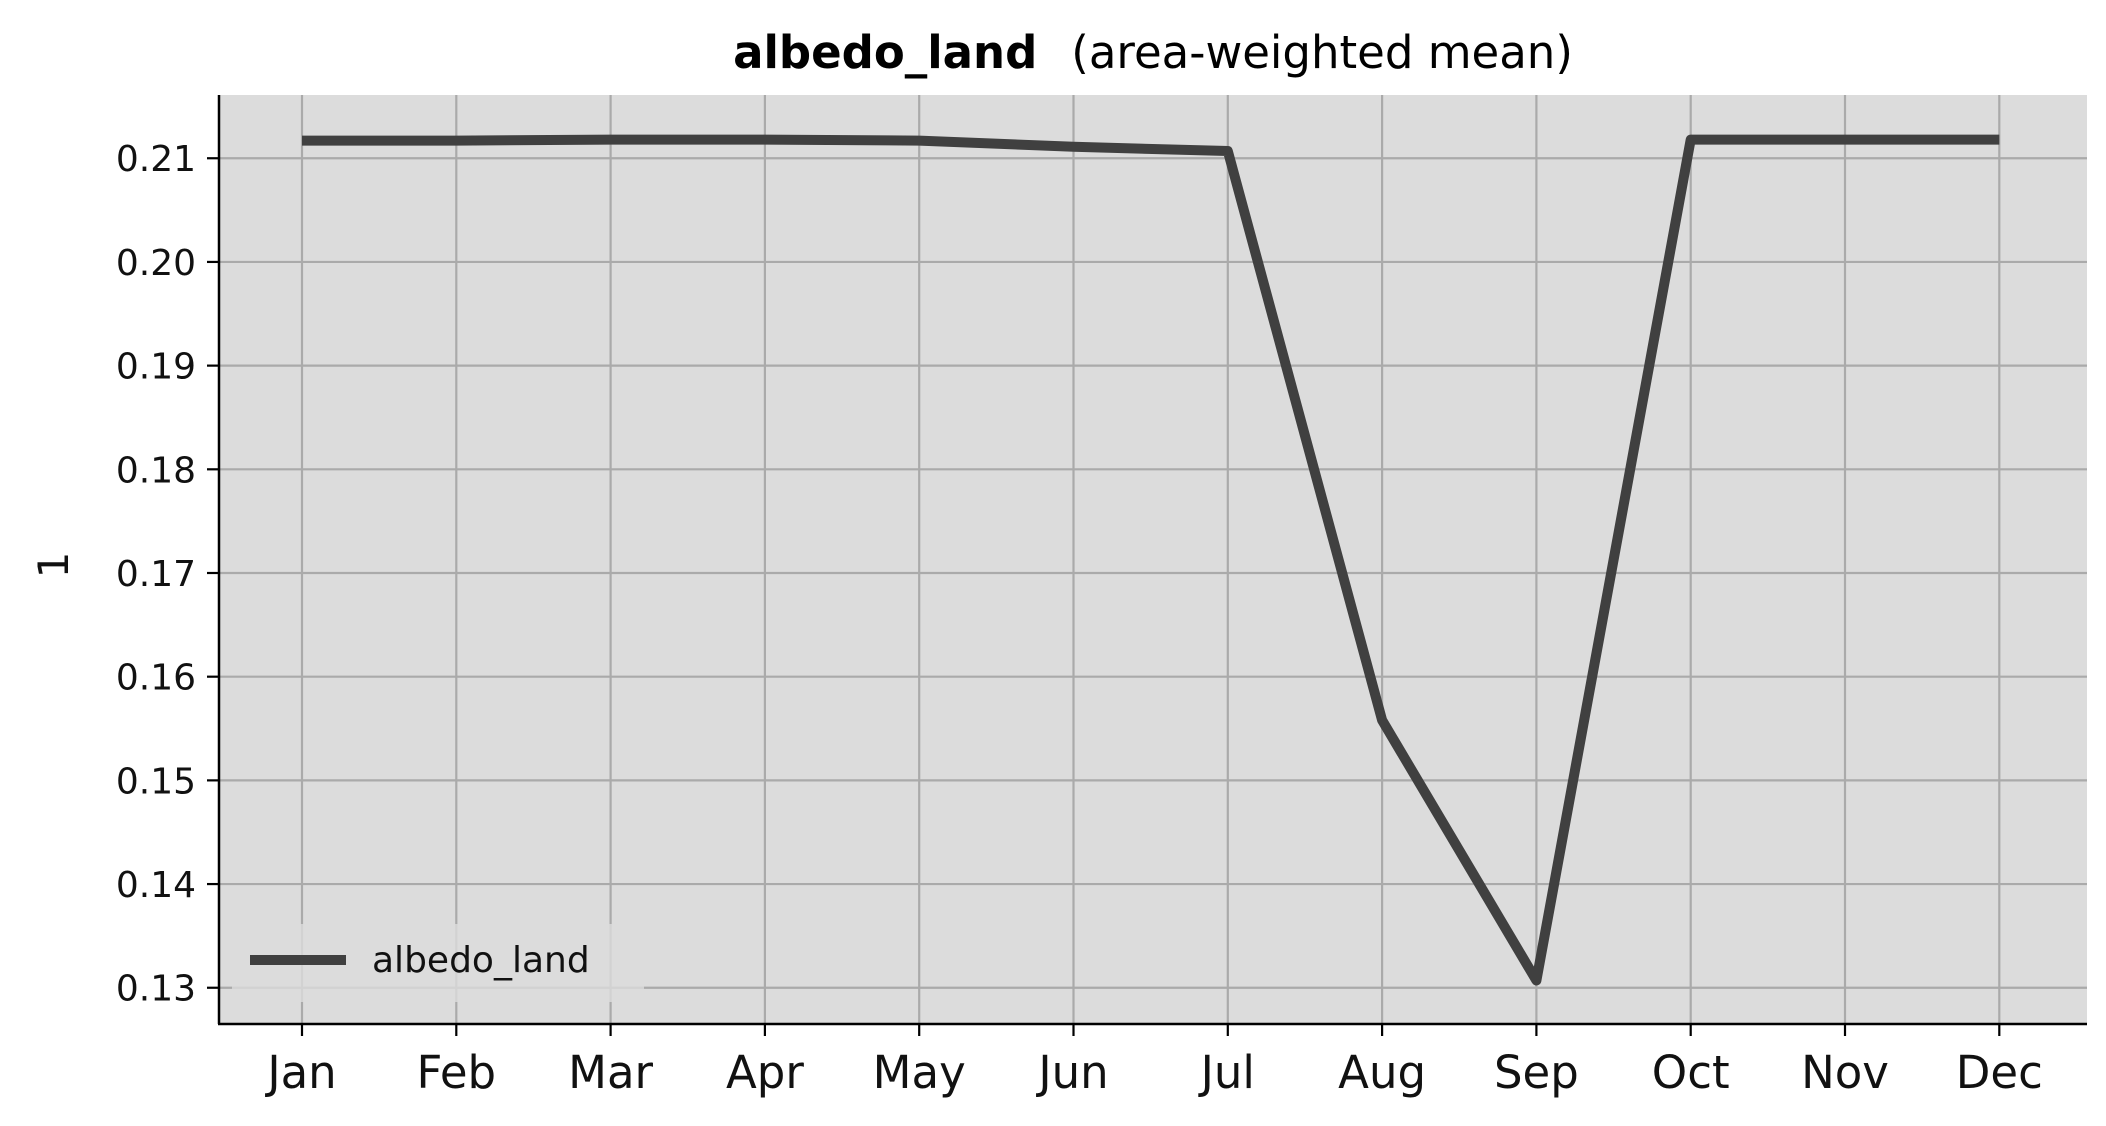  I want to click on x-tick-label: Jan, so click(300, 1072).